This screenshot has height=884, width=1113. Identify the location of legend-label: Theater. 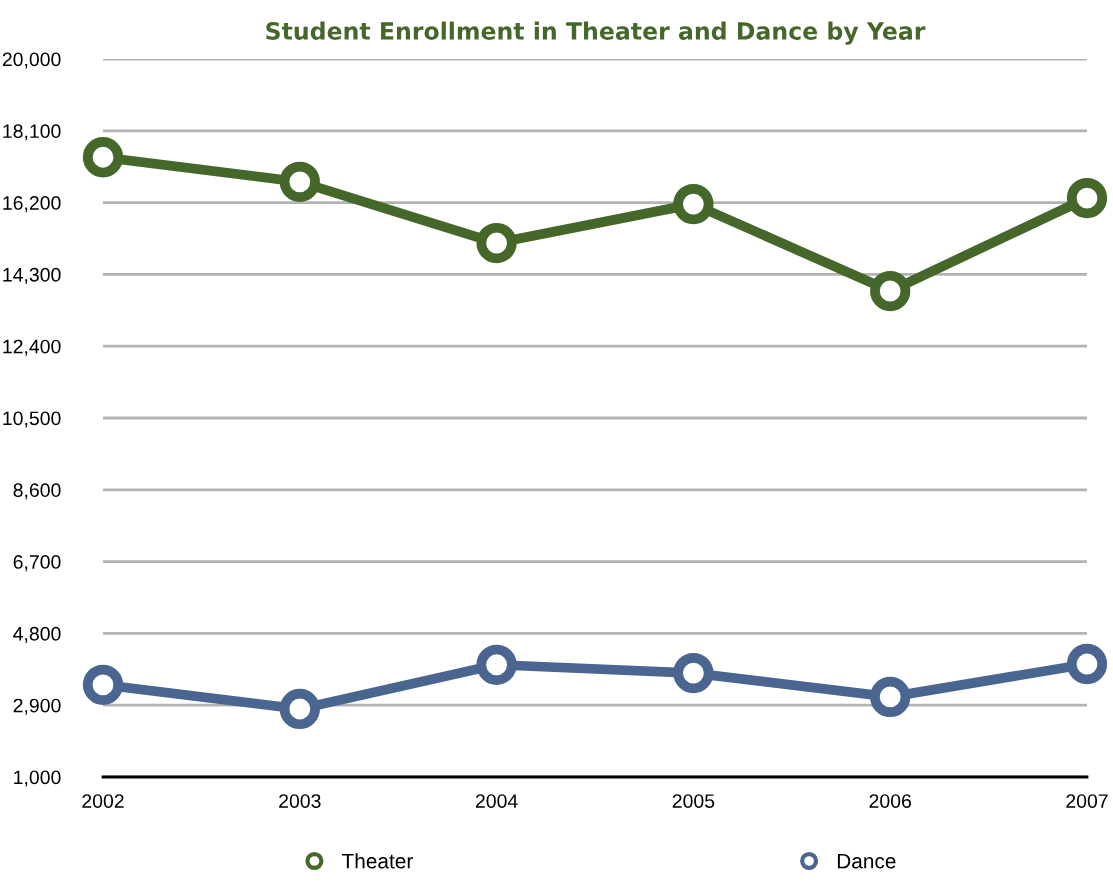
(377, 861).